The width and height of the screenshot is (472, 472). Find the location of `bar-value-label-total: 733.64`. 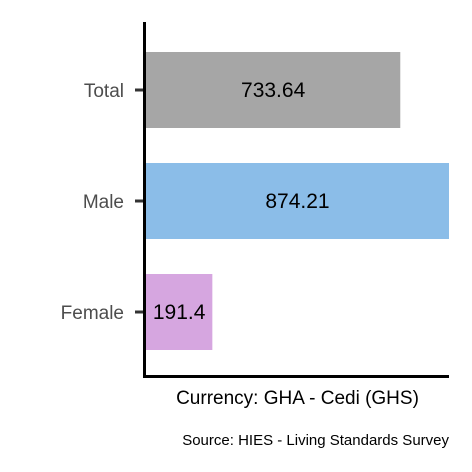

bar-value-label-total: 733.64 is located at coordinates (273, 90).